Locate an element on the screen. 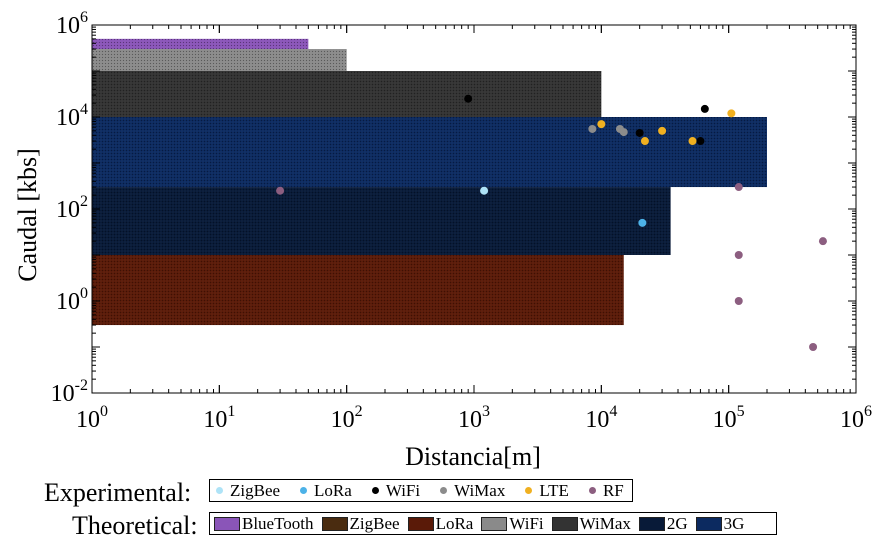  point-zigbee is located at coordinates (484, 190).